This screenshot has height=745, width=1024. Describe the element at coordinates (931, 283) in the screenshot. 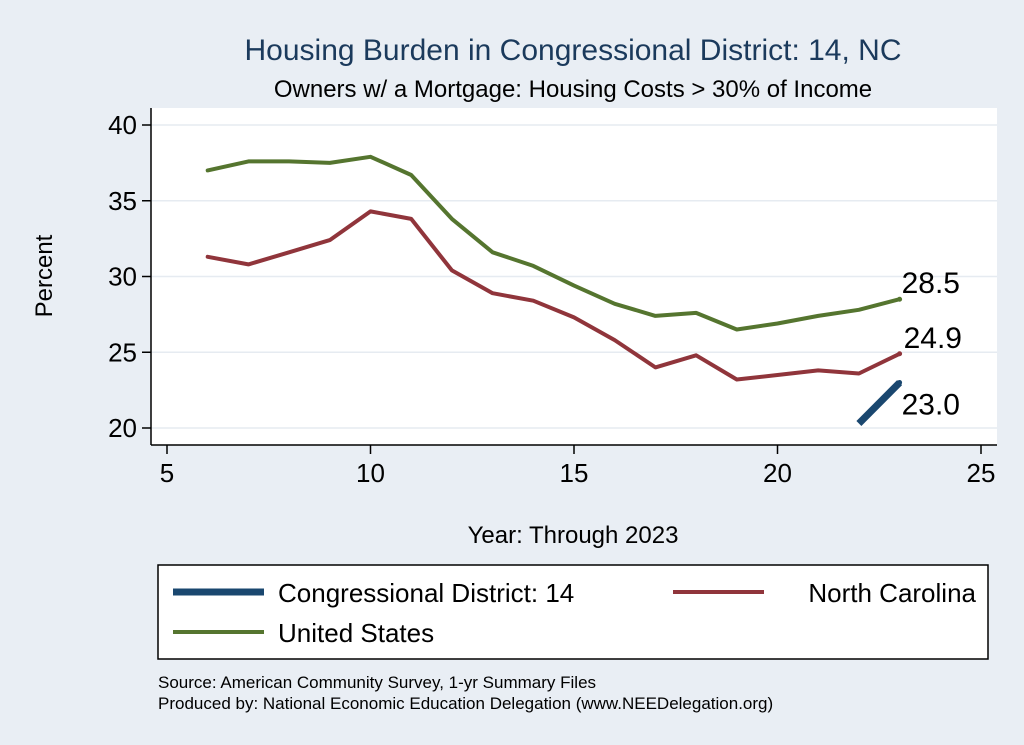

I see `end-label-united-states: 28.5` at that location.